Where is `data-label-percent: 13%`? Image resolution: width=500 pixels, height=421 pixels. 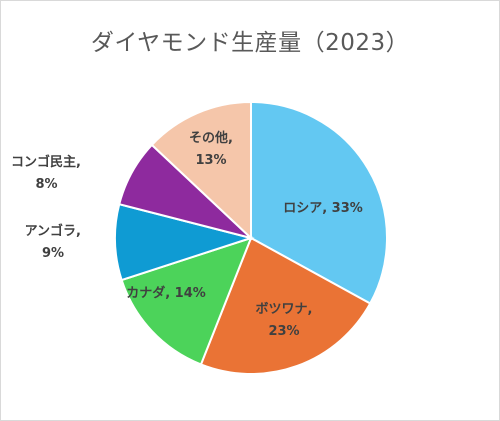 data-label-percent: 13% is located at coordinates (210, 160).